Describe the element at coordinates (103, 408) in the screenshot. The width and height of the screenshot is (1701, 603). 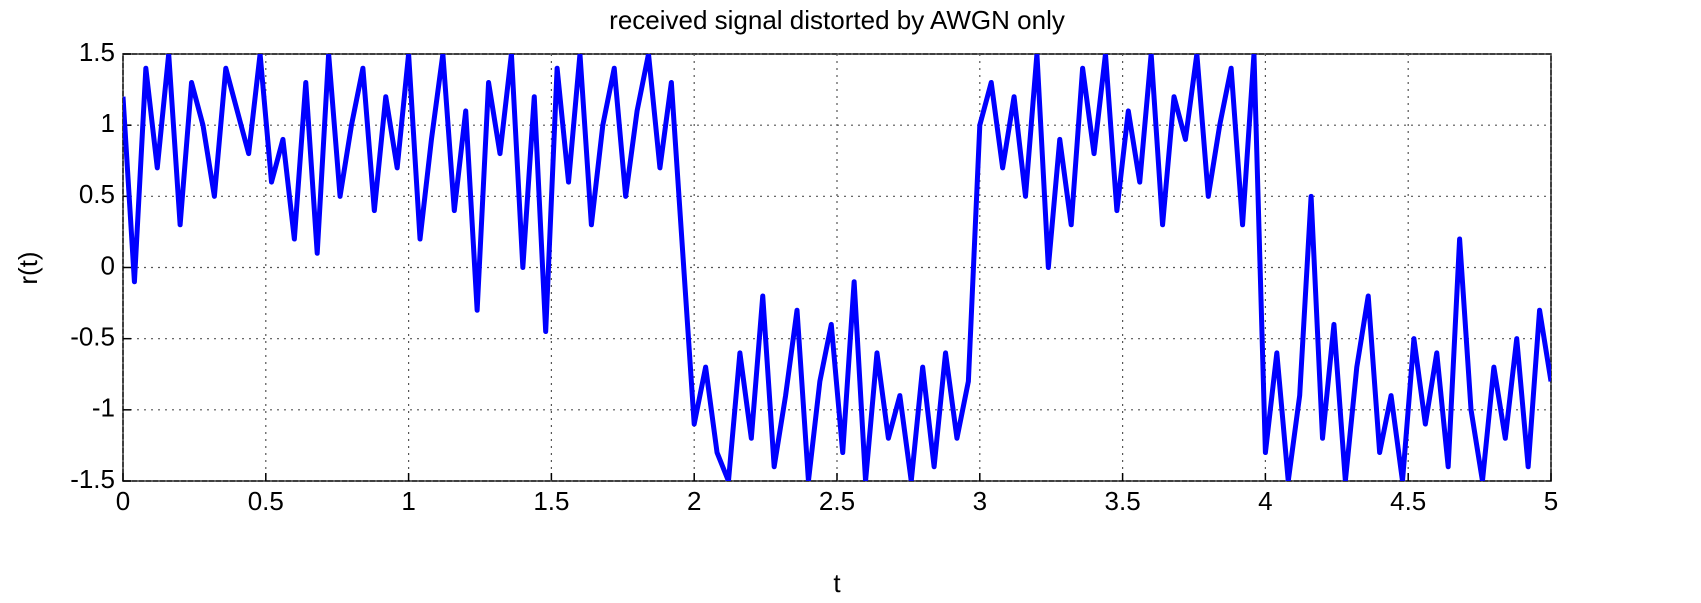
I see `y-tick-label: -1` at that location.